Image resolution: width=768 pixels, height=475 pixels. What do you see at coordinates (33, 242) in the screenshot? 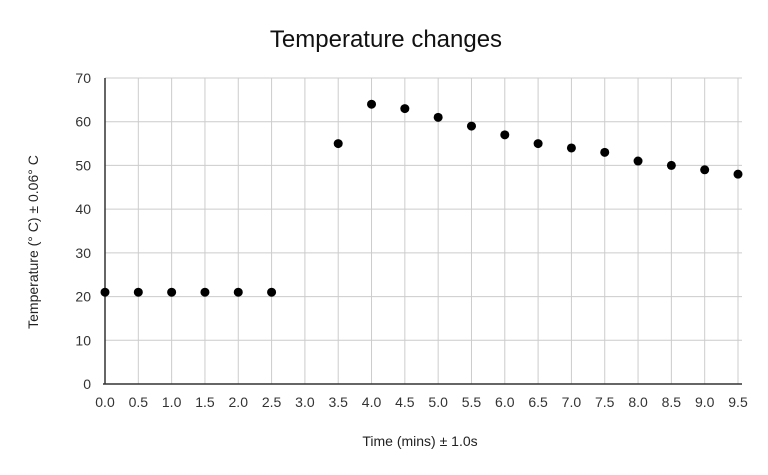
I see `y-axis-title: Temperature (° C) ± 0.06° C` at bounding box center [33, 242].